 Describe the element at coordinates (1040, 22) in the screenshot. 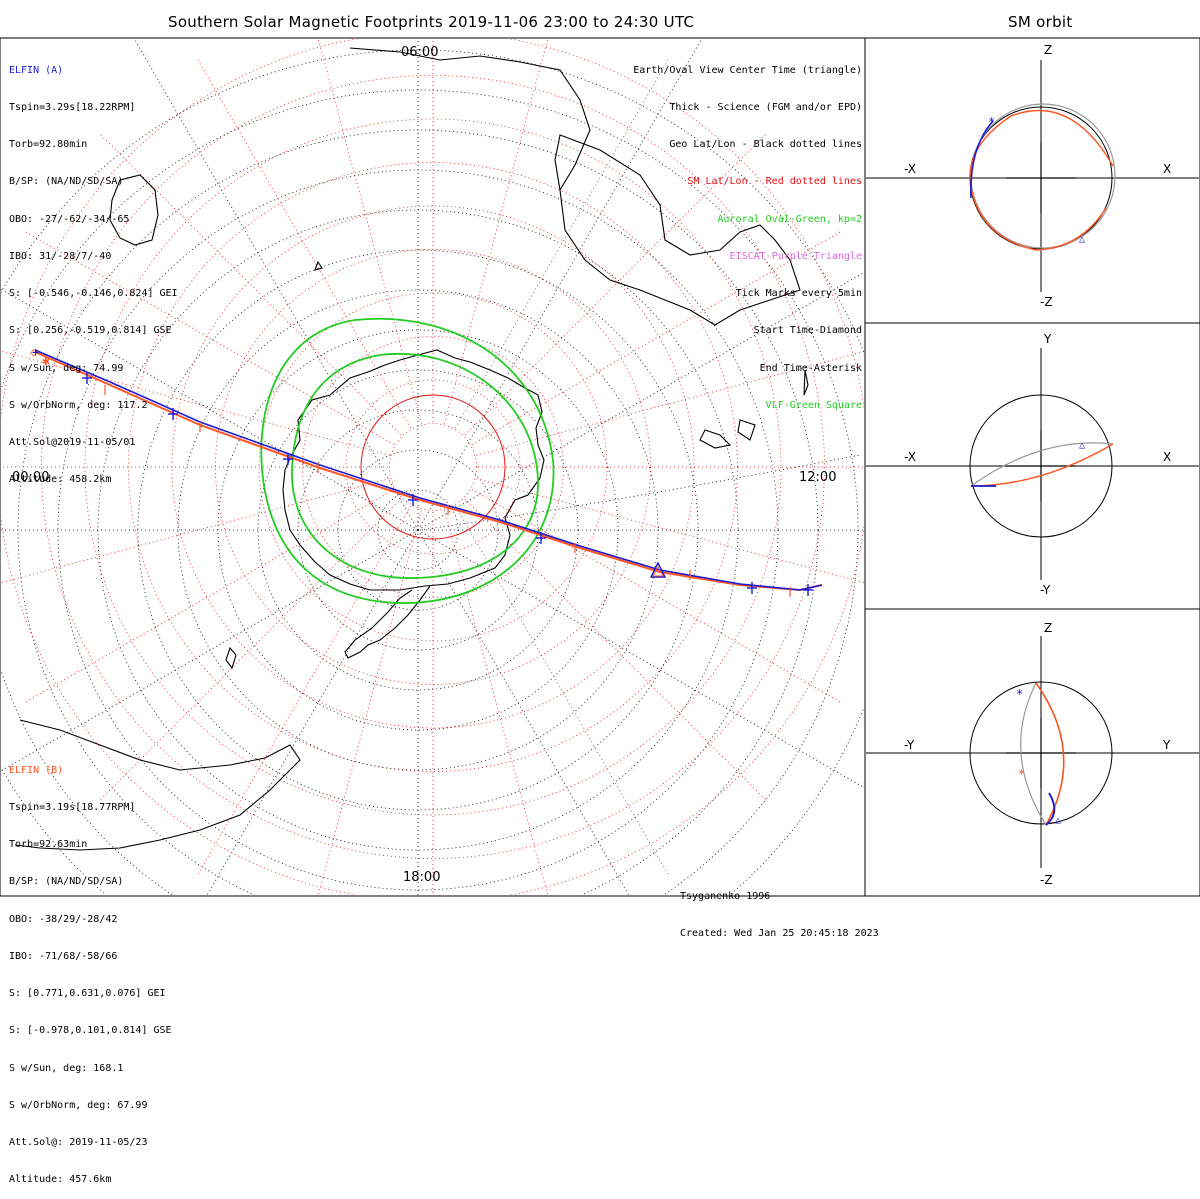

I see `sm-orbit-title: SM orbit` at that location.